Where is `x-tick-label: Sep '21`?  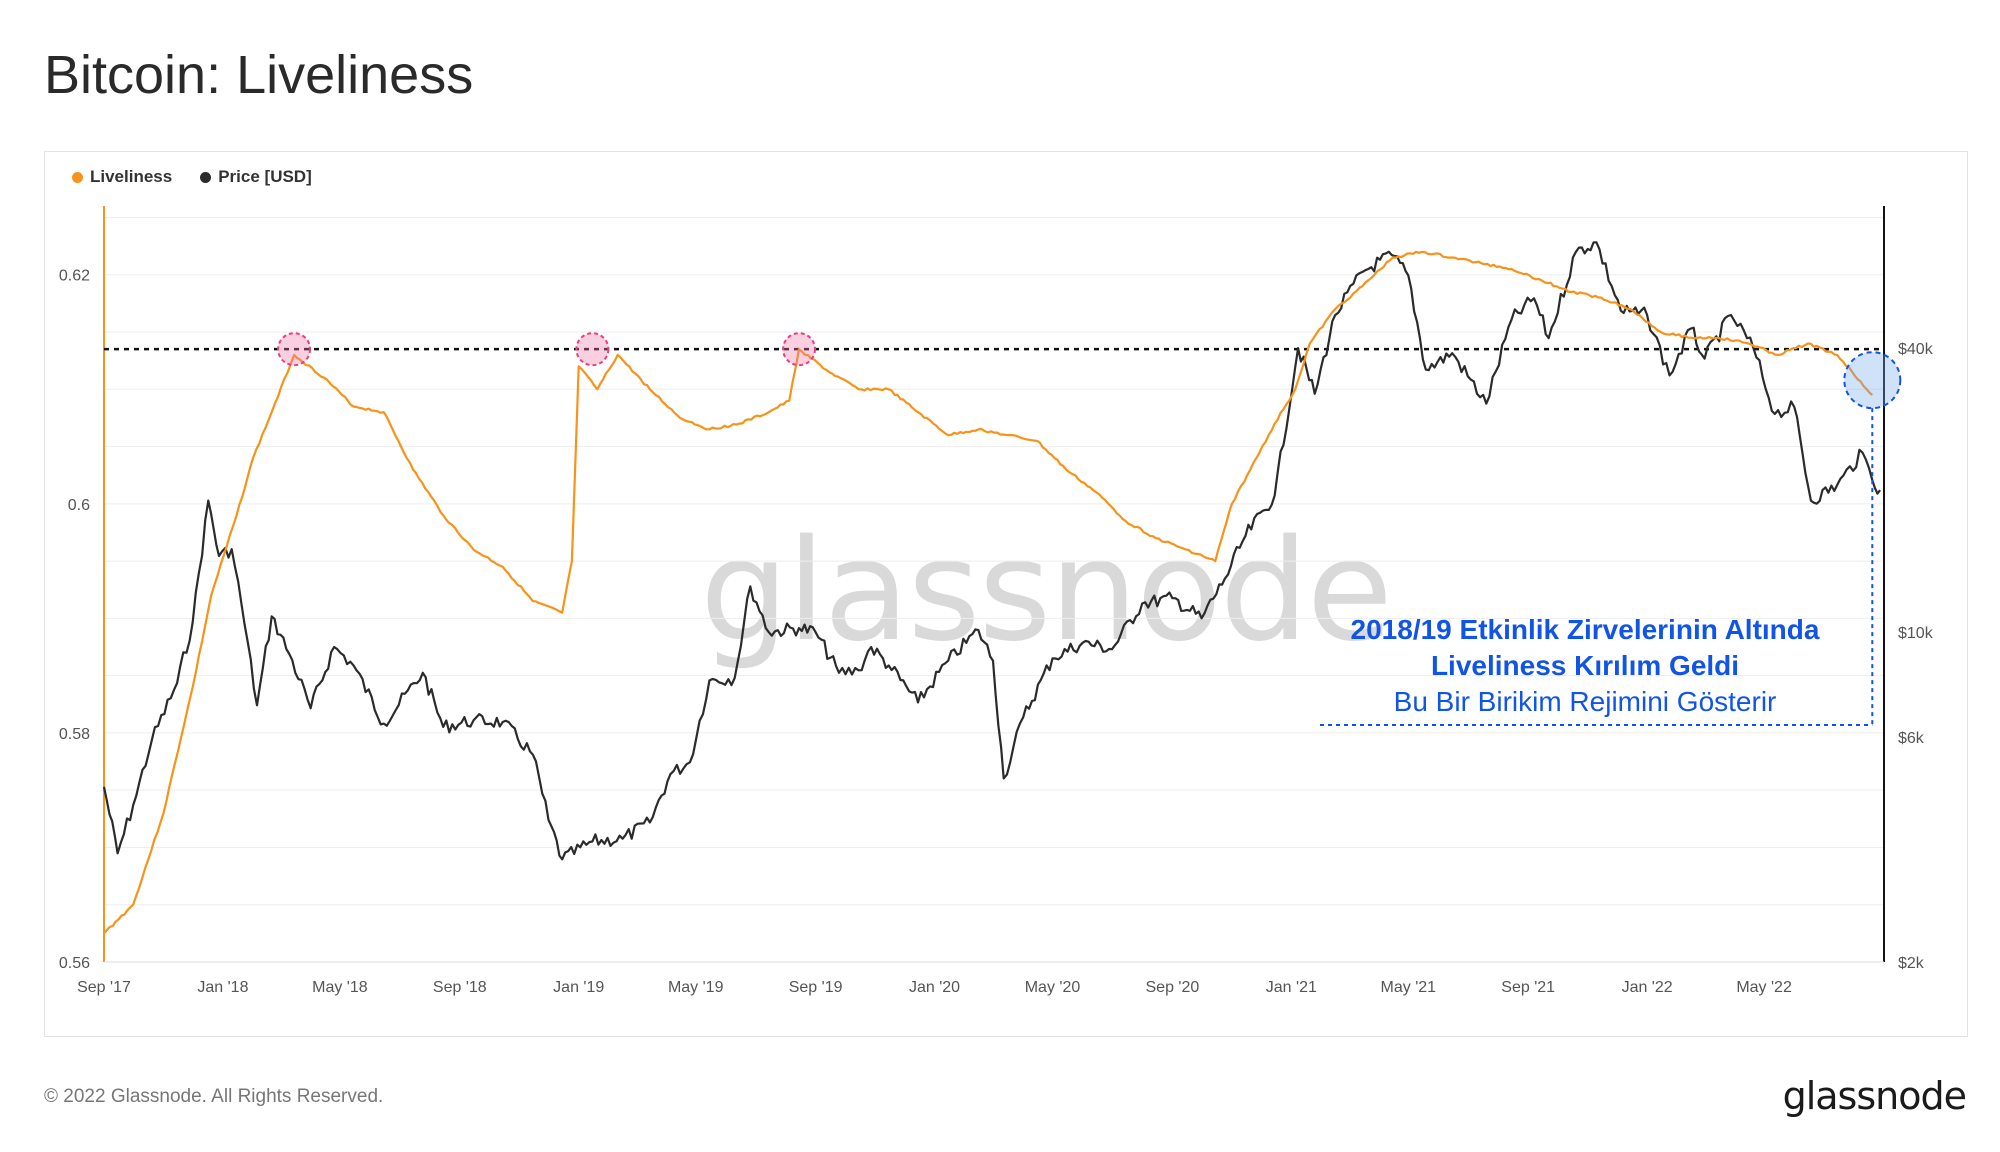
x-tick-label: Sep '21 is located at coordinates (1528, 987).